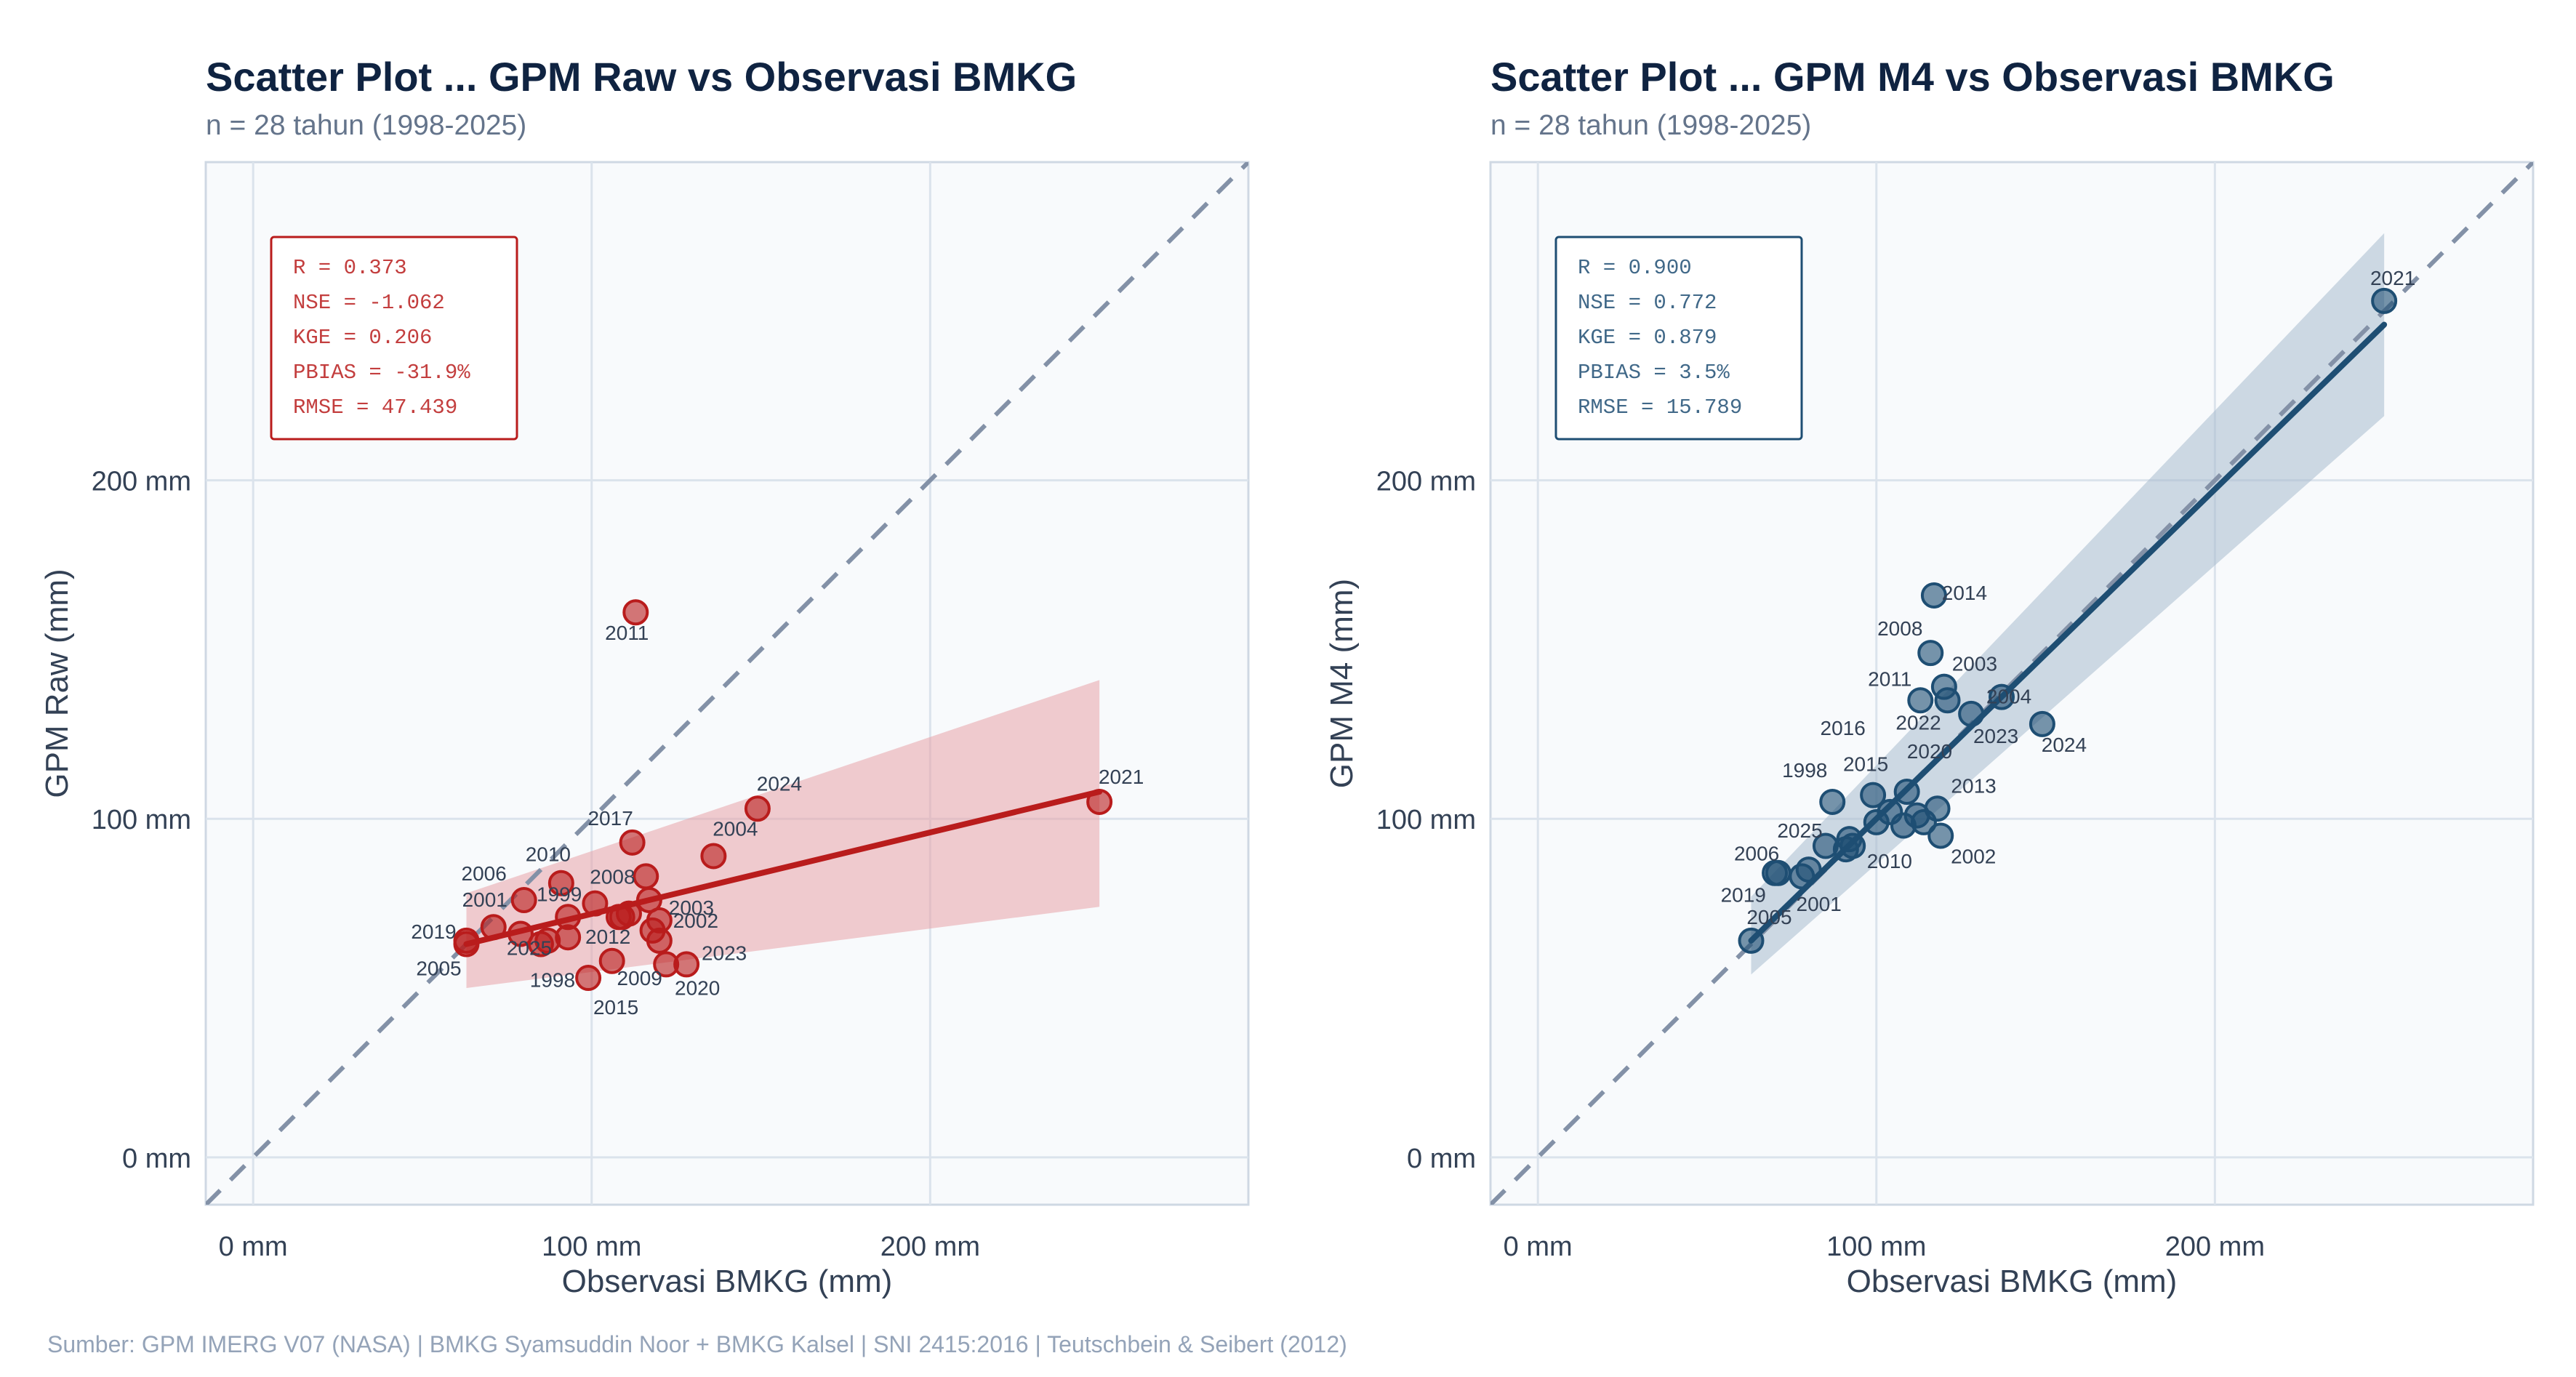 This screenshot has width=2576, height=1377. I want to click on data-point-2005, so click(1751, 941).